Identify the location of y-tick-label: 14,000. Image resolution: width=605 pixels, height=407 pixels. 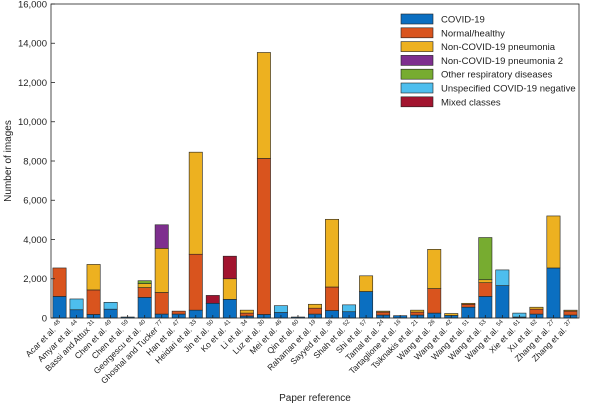
(32, 44).